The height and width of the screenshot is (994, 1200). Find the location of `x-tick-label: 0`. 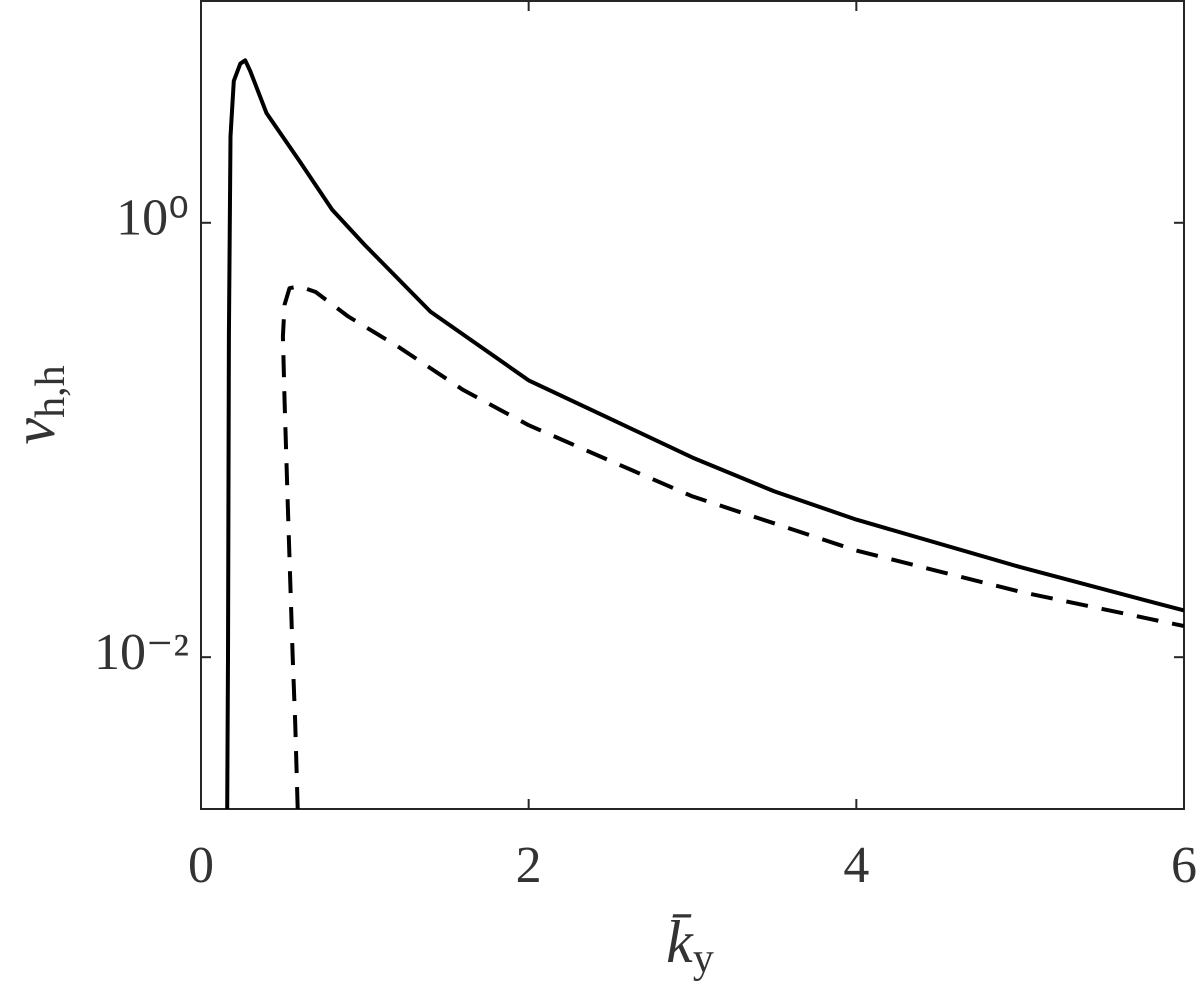

x-tick-label: 0 is located at coordinates (201, 865).